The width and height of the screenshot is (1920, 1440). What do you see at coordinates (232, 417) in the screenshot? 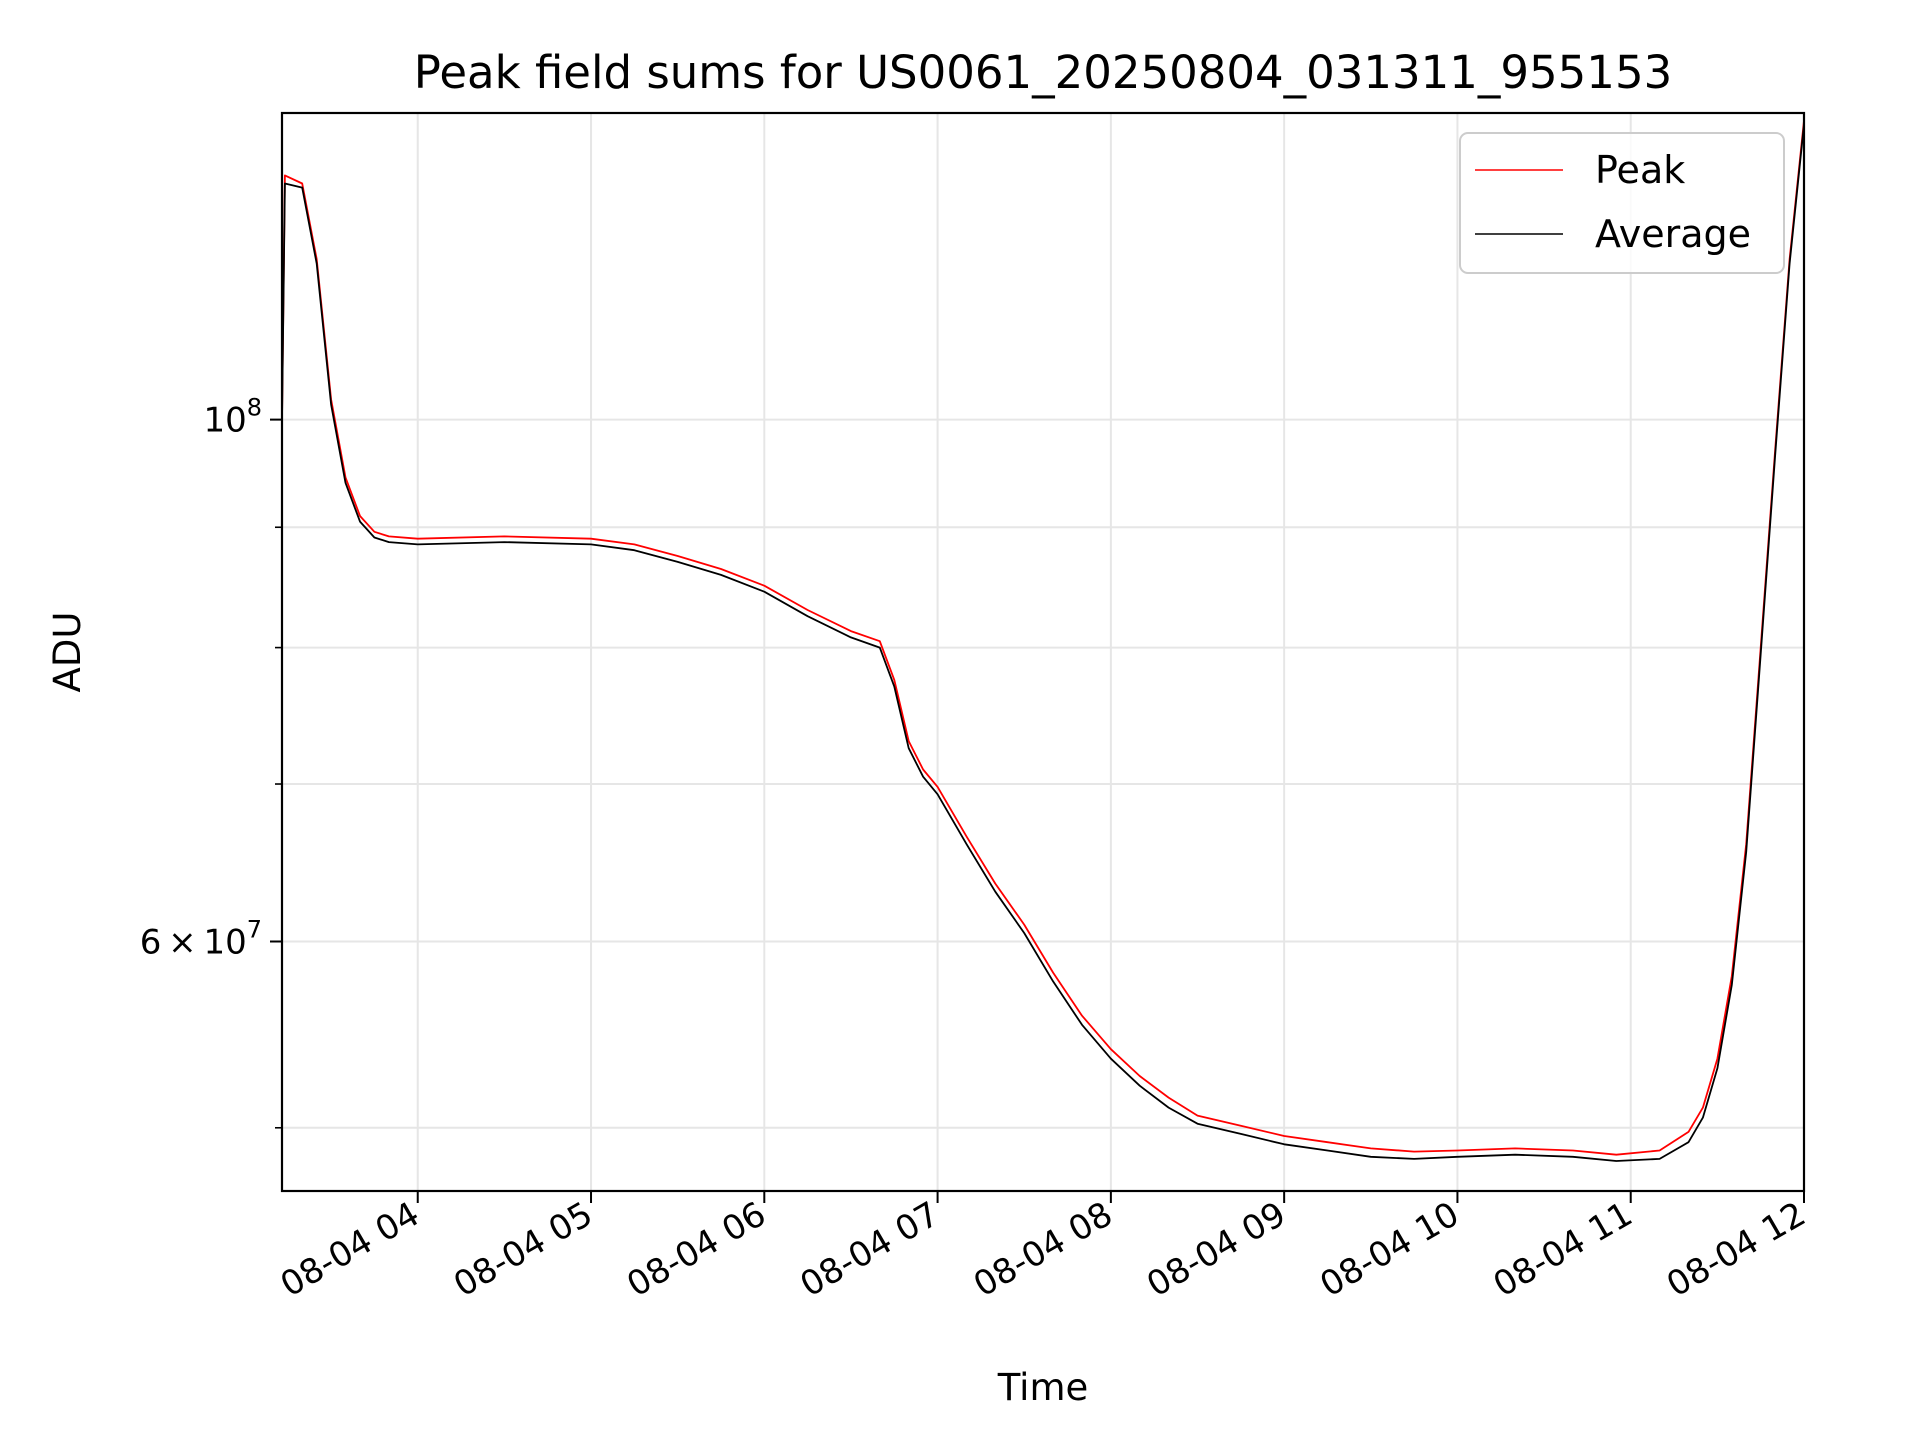
I see `y-tick-label: 108` at bounding box center [232, 417].